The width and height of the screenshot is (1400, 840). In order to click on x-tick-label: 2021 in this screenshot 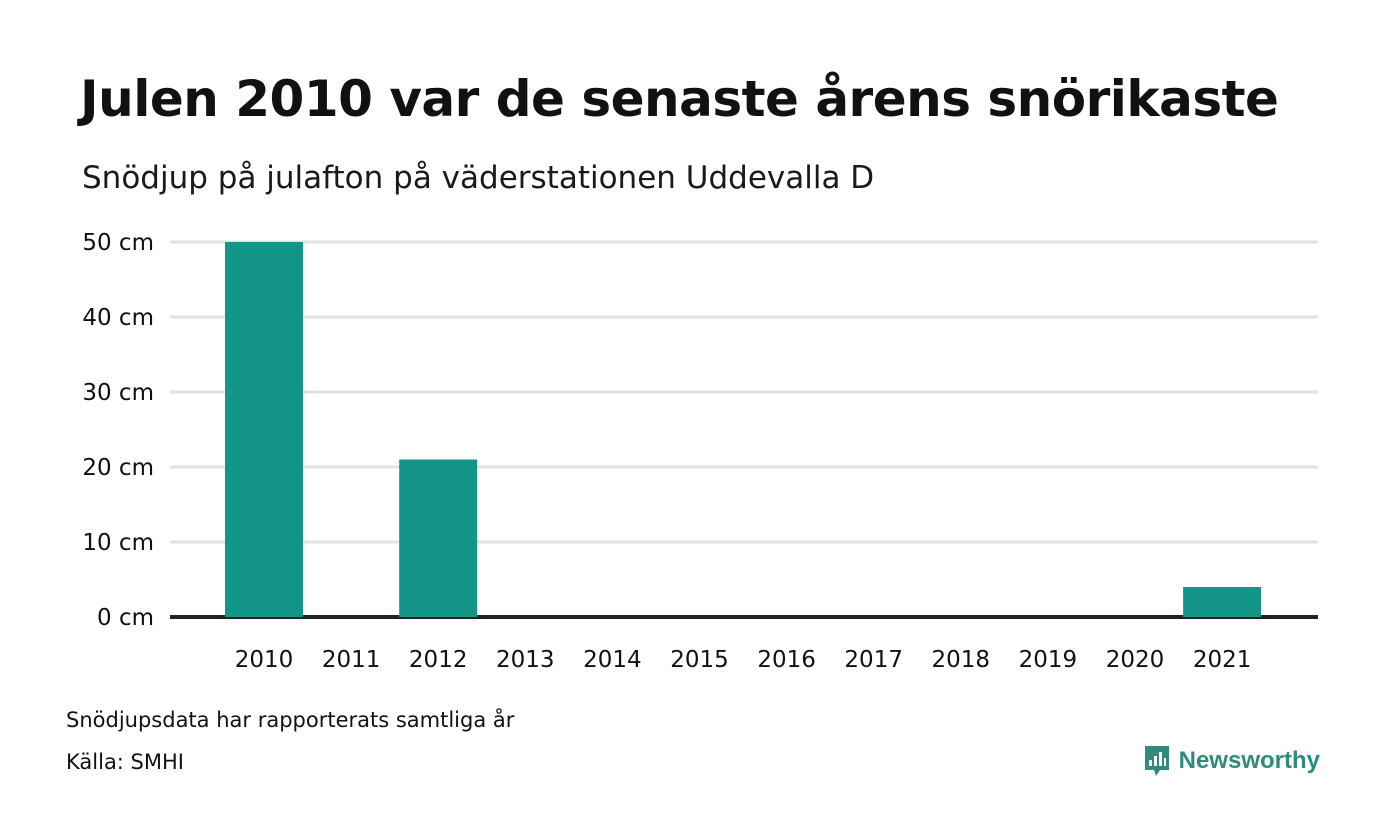, I will do `click(1222, 660)`.